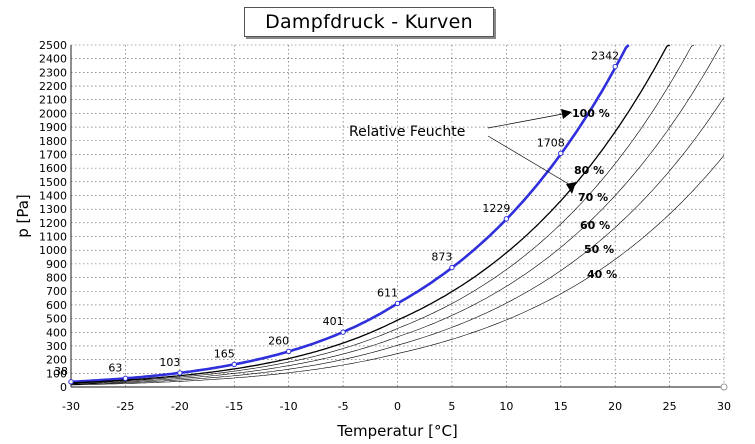  I want to click on y-tick-label: 1900, so click(53, 127).